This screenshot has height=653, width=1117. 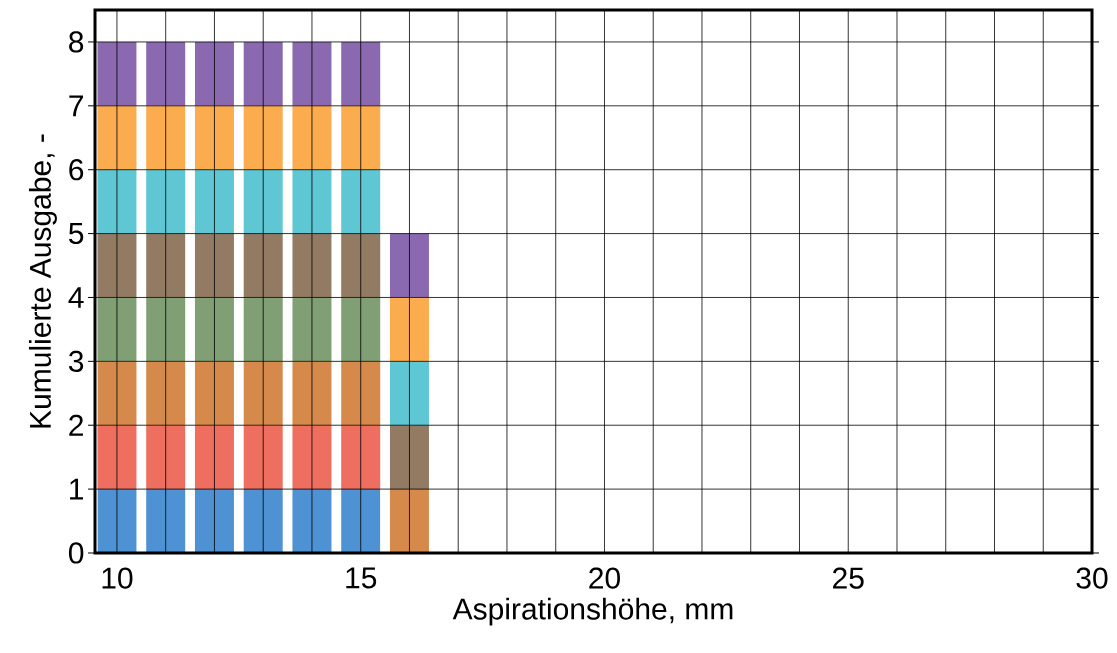 What do you see at coordinates (117, 578) in the screenshot?
I see `x-tick-label: 10` at bounding box center [117, 578].